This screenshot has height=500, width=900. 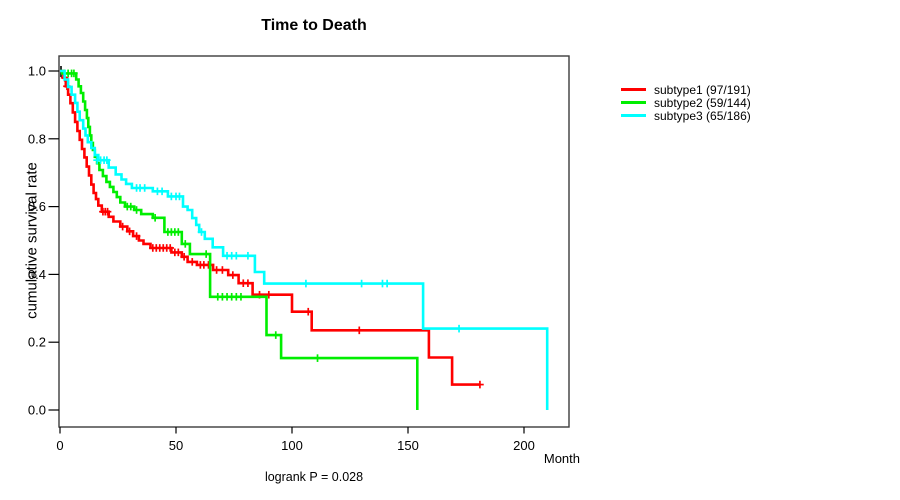 I want to click on legend-row-subtype1: subtype1 (97/191), so click(x=686, y=89).